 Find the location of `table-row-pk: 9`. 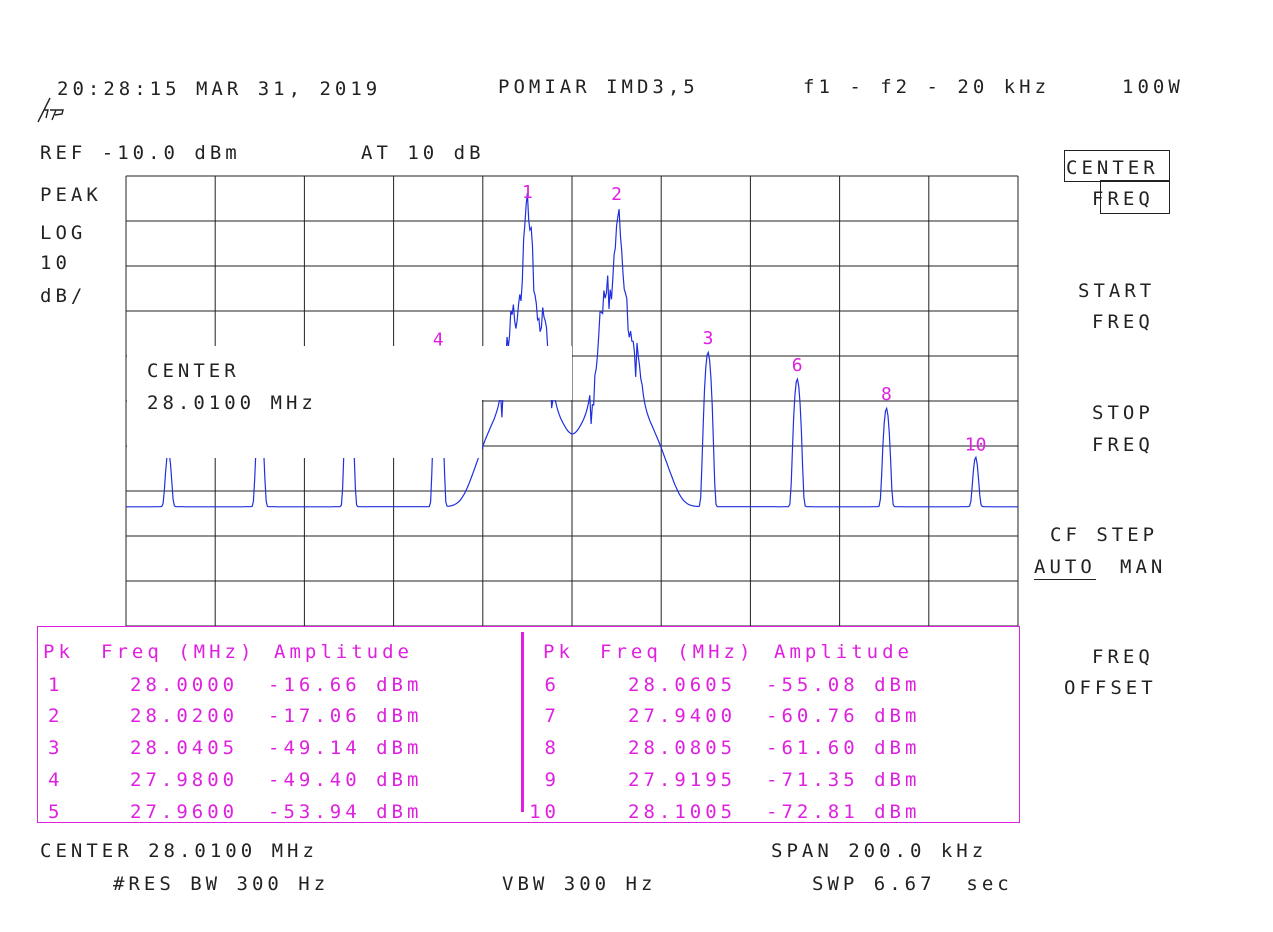

table-row-pk: 9 is located at coordinates (552, 780).